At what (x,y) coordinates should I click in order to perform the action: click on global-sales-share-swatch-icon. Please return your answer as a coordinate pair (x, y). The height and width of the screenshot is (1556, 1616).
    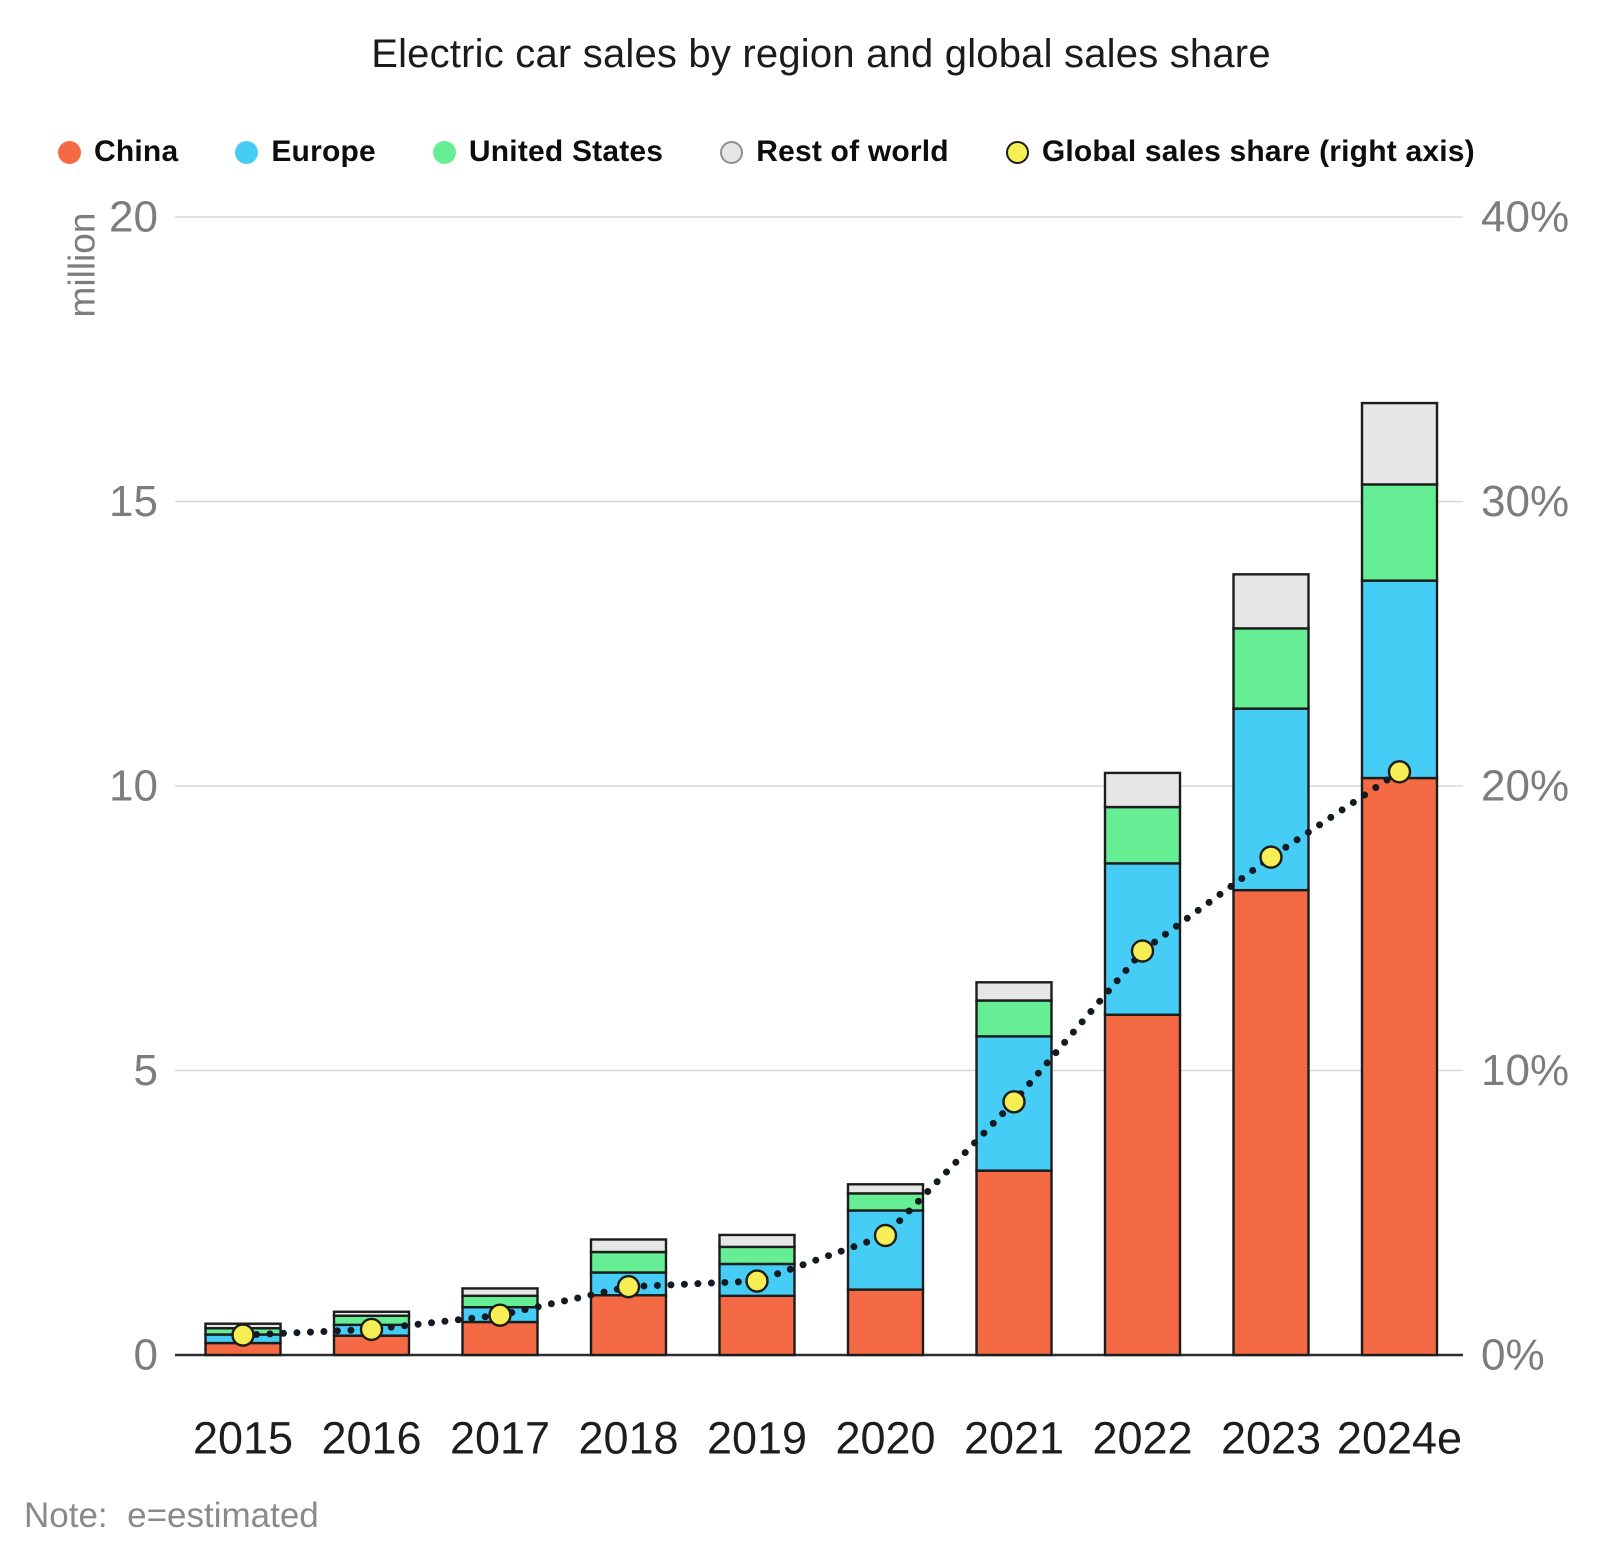
    Looking at the image, I should click on (1017, 152).